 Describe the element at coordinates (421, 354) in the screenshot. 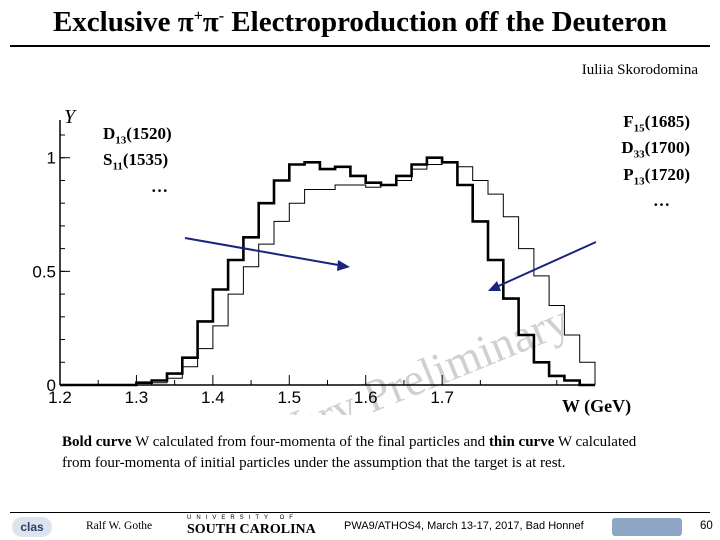

I see `watermark-text: Very Preliminary` at that location.